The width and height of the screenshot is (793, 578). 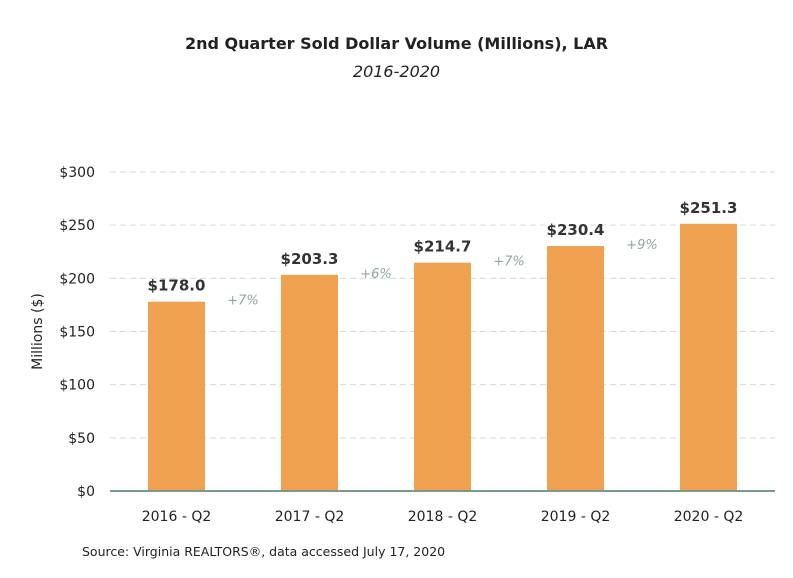 What do you see at coordinates (709, 208) in the screenshot?
I see `bar-value-label: $251.3` at bounding box center [709, 208].